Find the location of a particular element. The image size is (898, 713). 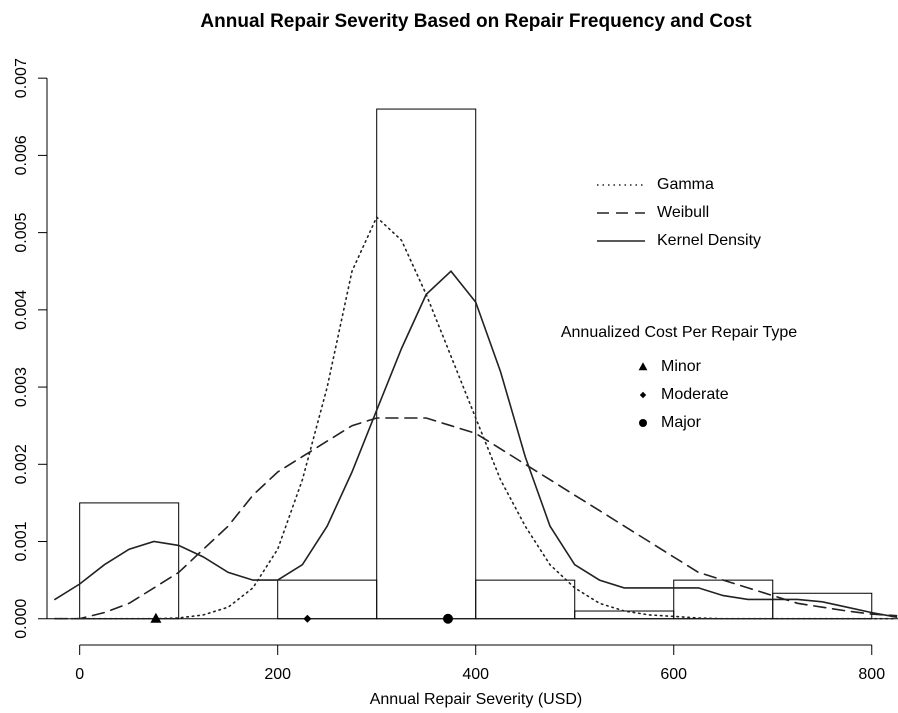

legend-label: Gamma is located at coordinates (685, 184).